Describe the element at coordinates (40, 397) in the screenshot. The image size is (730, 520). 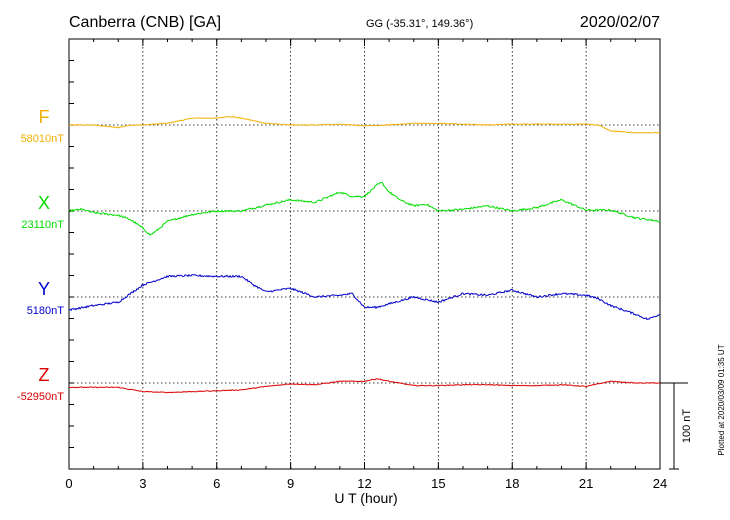
I see `series-baseline-z: -52950nT` at that location.